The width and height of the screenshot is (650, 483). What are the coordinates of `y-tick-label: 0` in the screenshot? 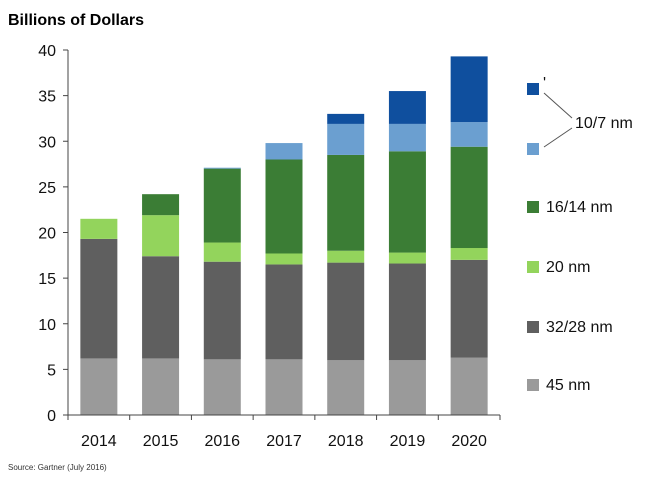 It's located at (51, 416).